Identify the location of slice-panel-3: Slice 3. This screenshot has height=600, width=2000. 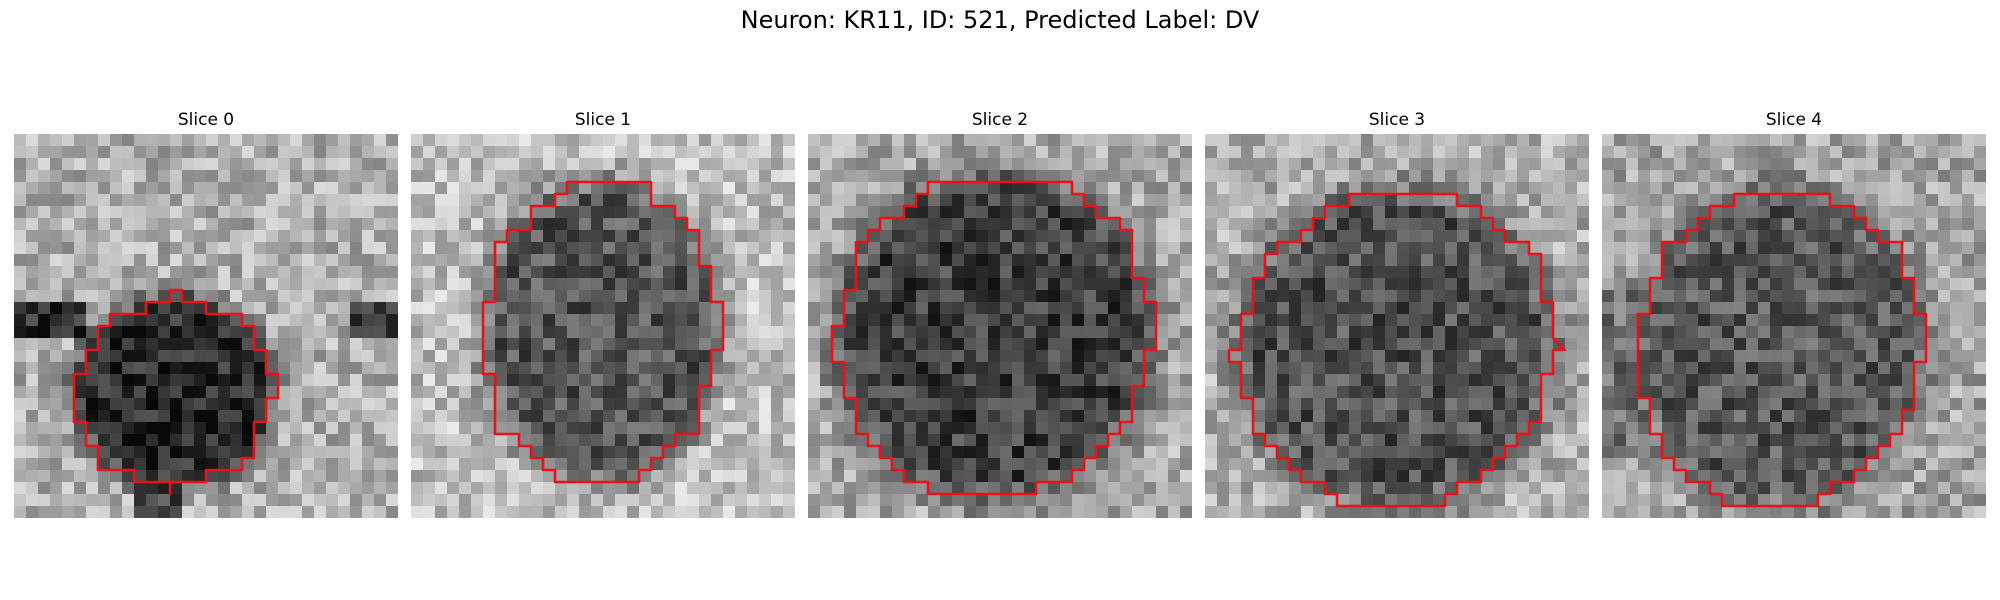
(1397, 313).